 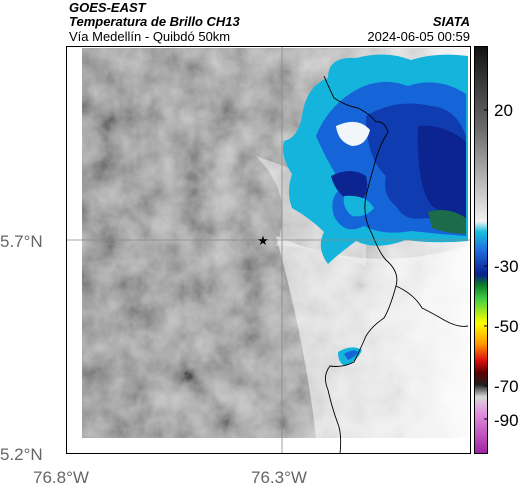 I want to click on lat-tick-5.7: 5.7°N, so click(x=21, y=241).